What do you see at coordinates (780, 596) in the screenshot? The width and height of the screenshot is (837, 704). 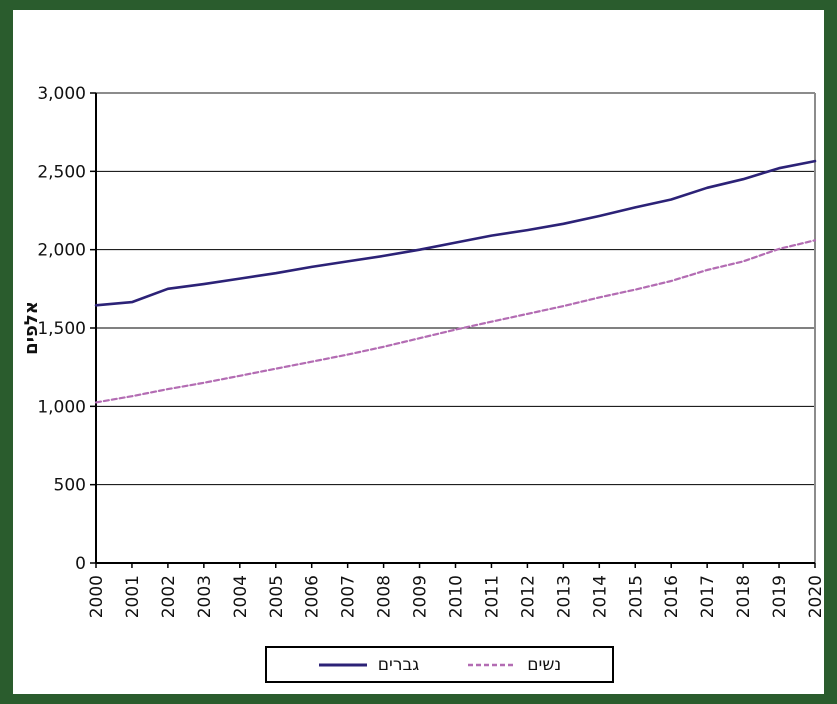 I see `x-tick-label: 2019` at bounding box center [780, 596].